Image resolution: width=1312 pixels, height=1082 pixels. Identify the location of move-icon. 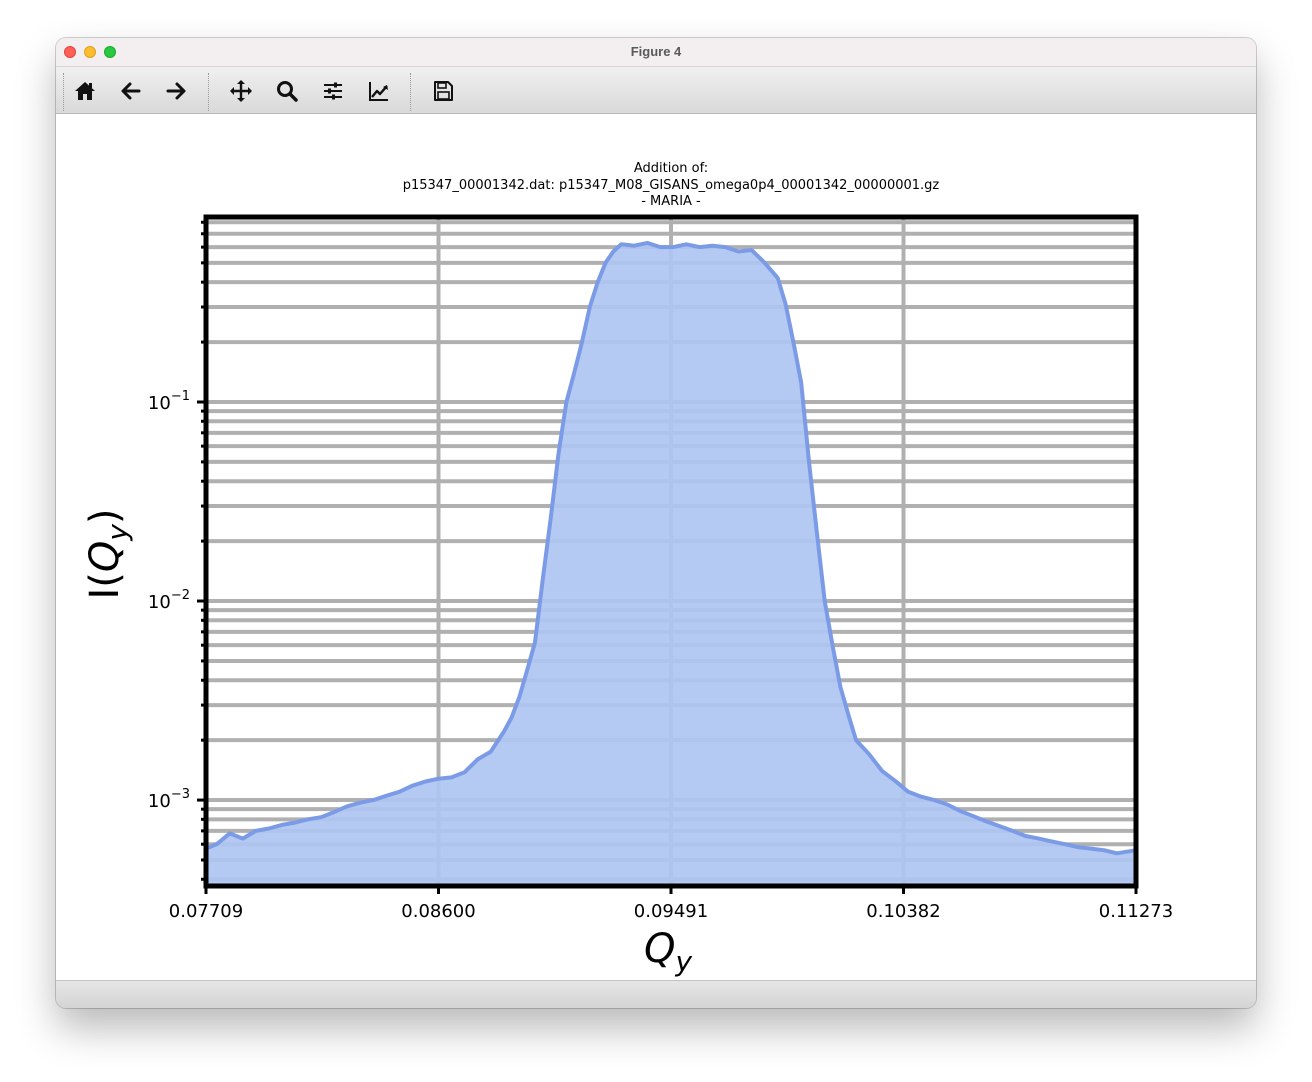
(241, 91).